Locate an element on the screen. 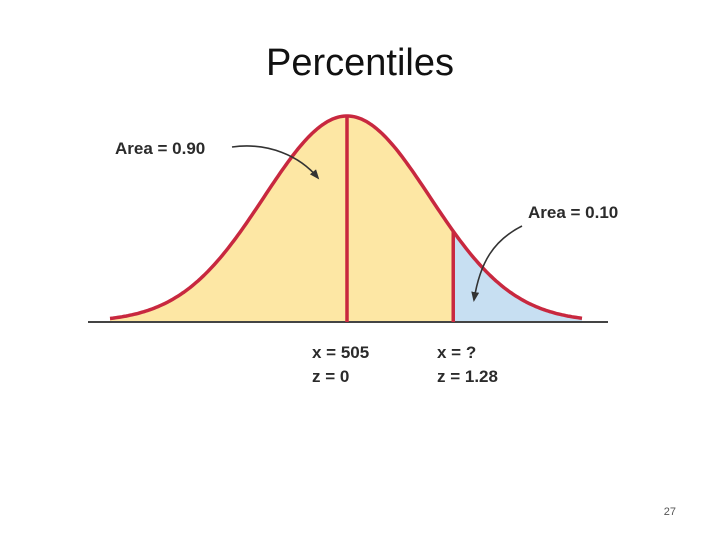 The height and width of the screenshot is (540, 720). slide-title: Percentiles is located at coordinates (360, 63).